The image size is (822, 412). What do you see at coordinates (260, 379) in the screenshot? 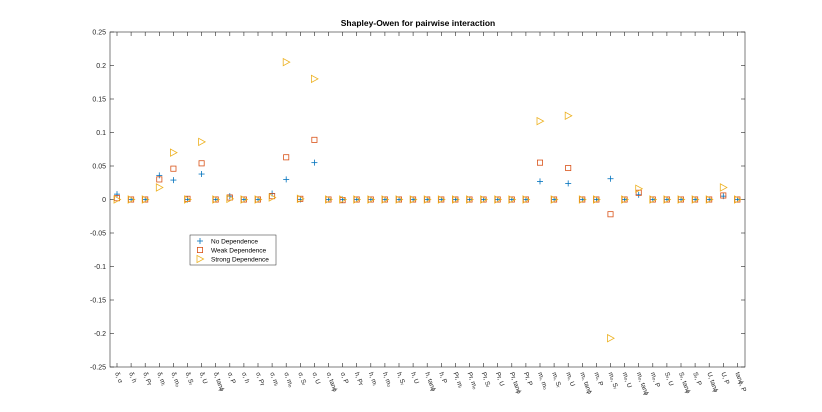
I see `x-tick-label: σ, Pr` at bounding box center [260, 379].